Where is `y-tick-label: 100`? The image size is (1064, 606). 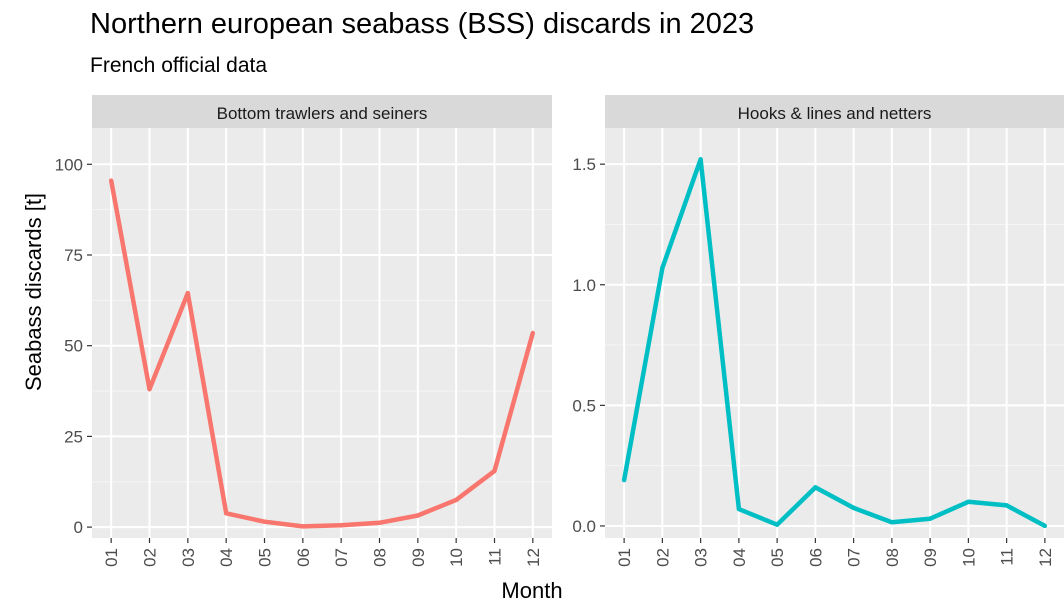
y-tick-label: 100 is located at coordinates (69, 164).